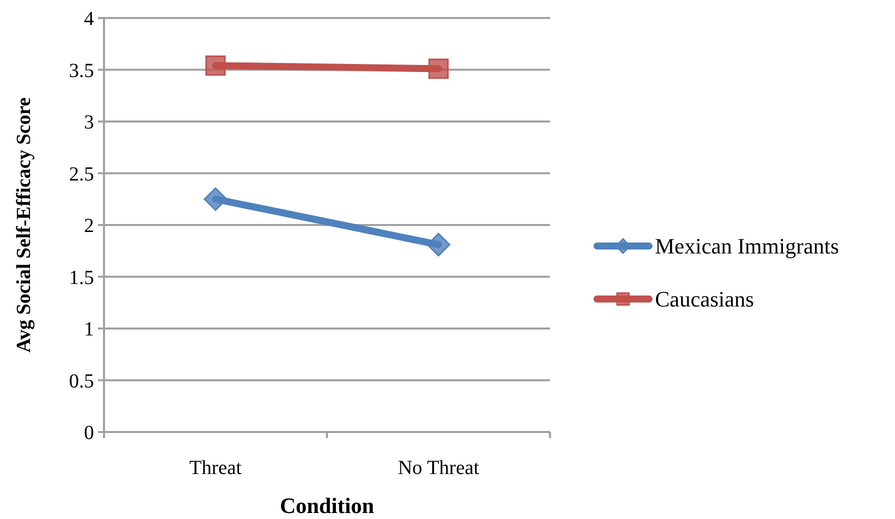 The image size is (895, 519). Describe the element at coordinates (81, 71) in the screenshot. I see `y-tick-label: 3.5` at that location.